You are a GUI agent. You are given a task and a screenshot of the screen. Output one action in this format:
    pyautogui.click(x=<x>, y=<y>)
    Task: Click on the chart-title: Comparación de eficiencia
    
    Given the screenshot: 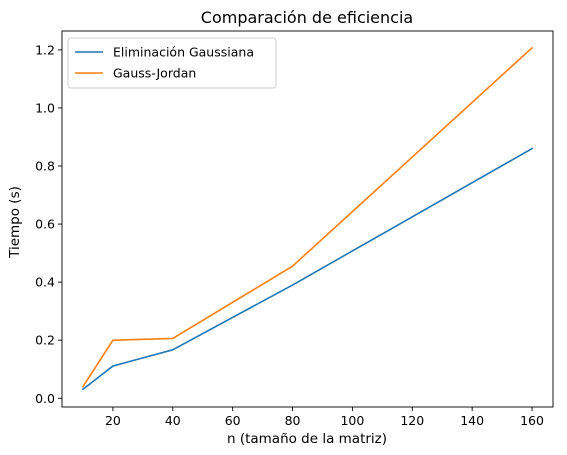 What is the action you would take?
    pyautogui.click(x=307, y=17)
    